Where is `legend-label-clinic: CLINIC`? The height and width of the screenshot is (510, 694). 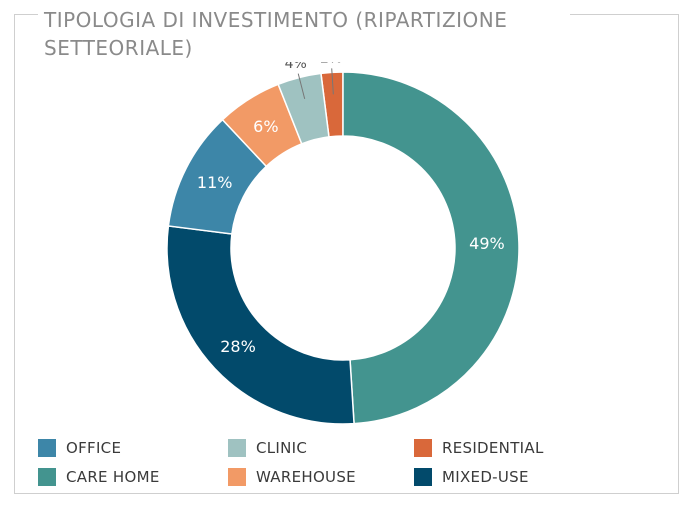 legend-label-clinic: CLINIC is located at coordinates (282, 448).